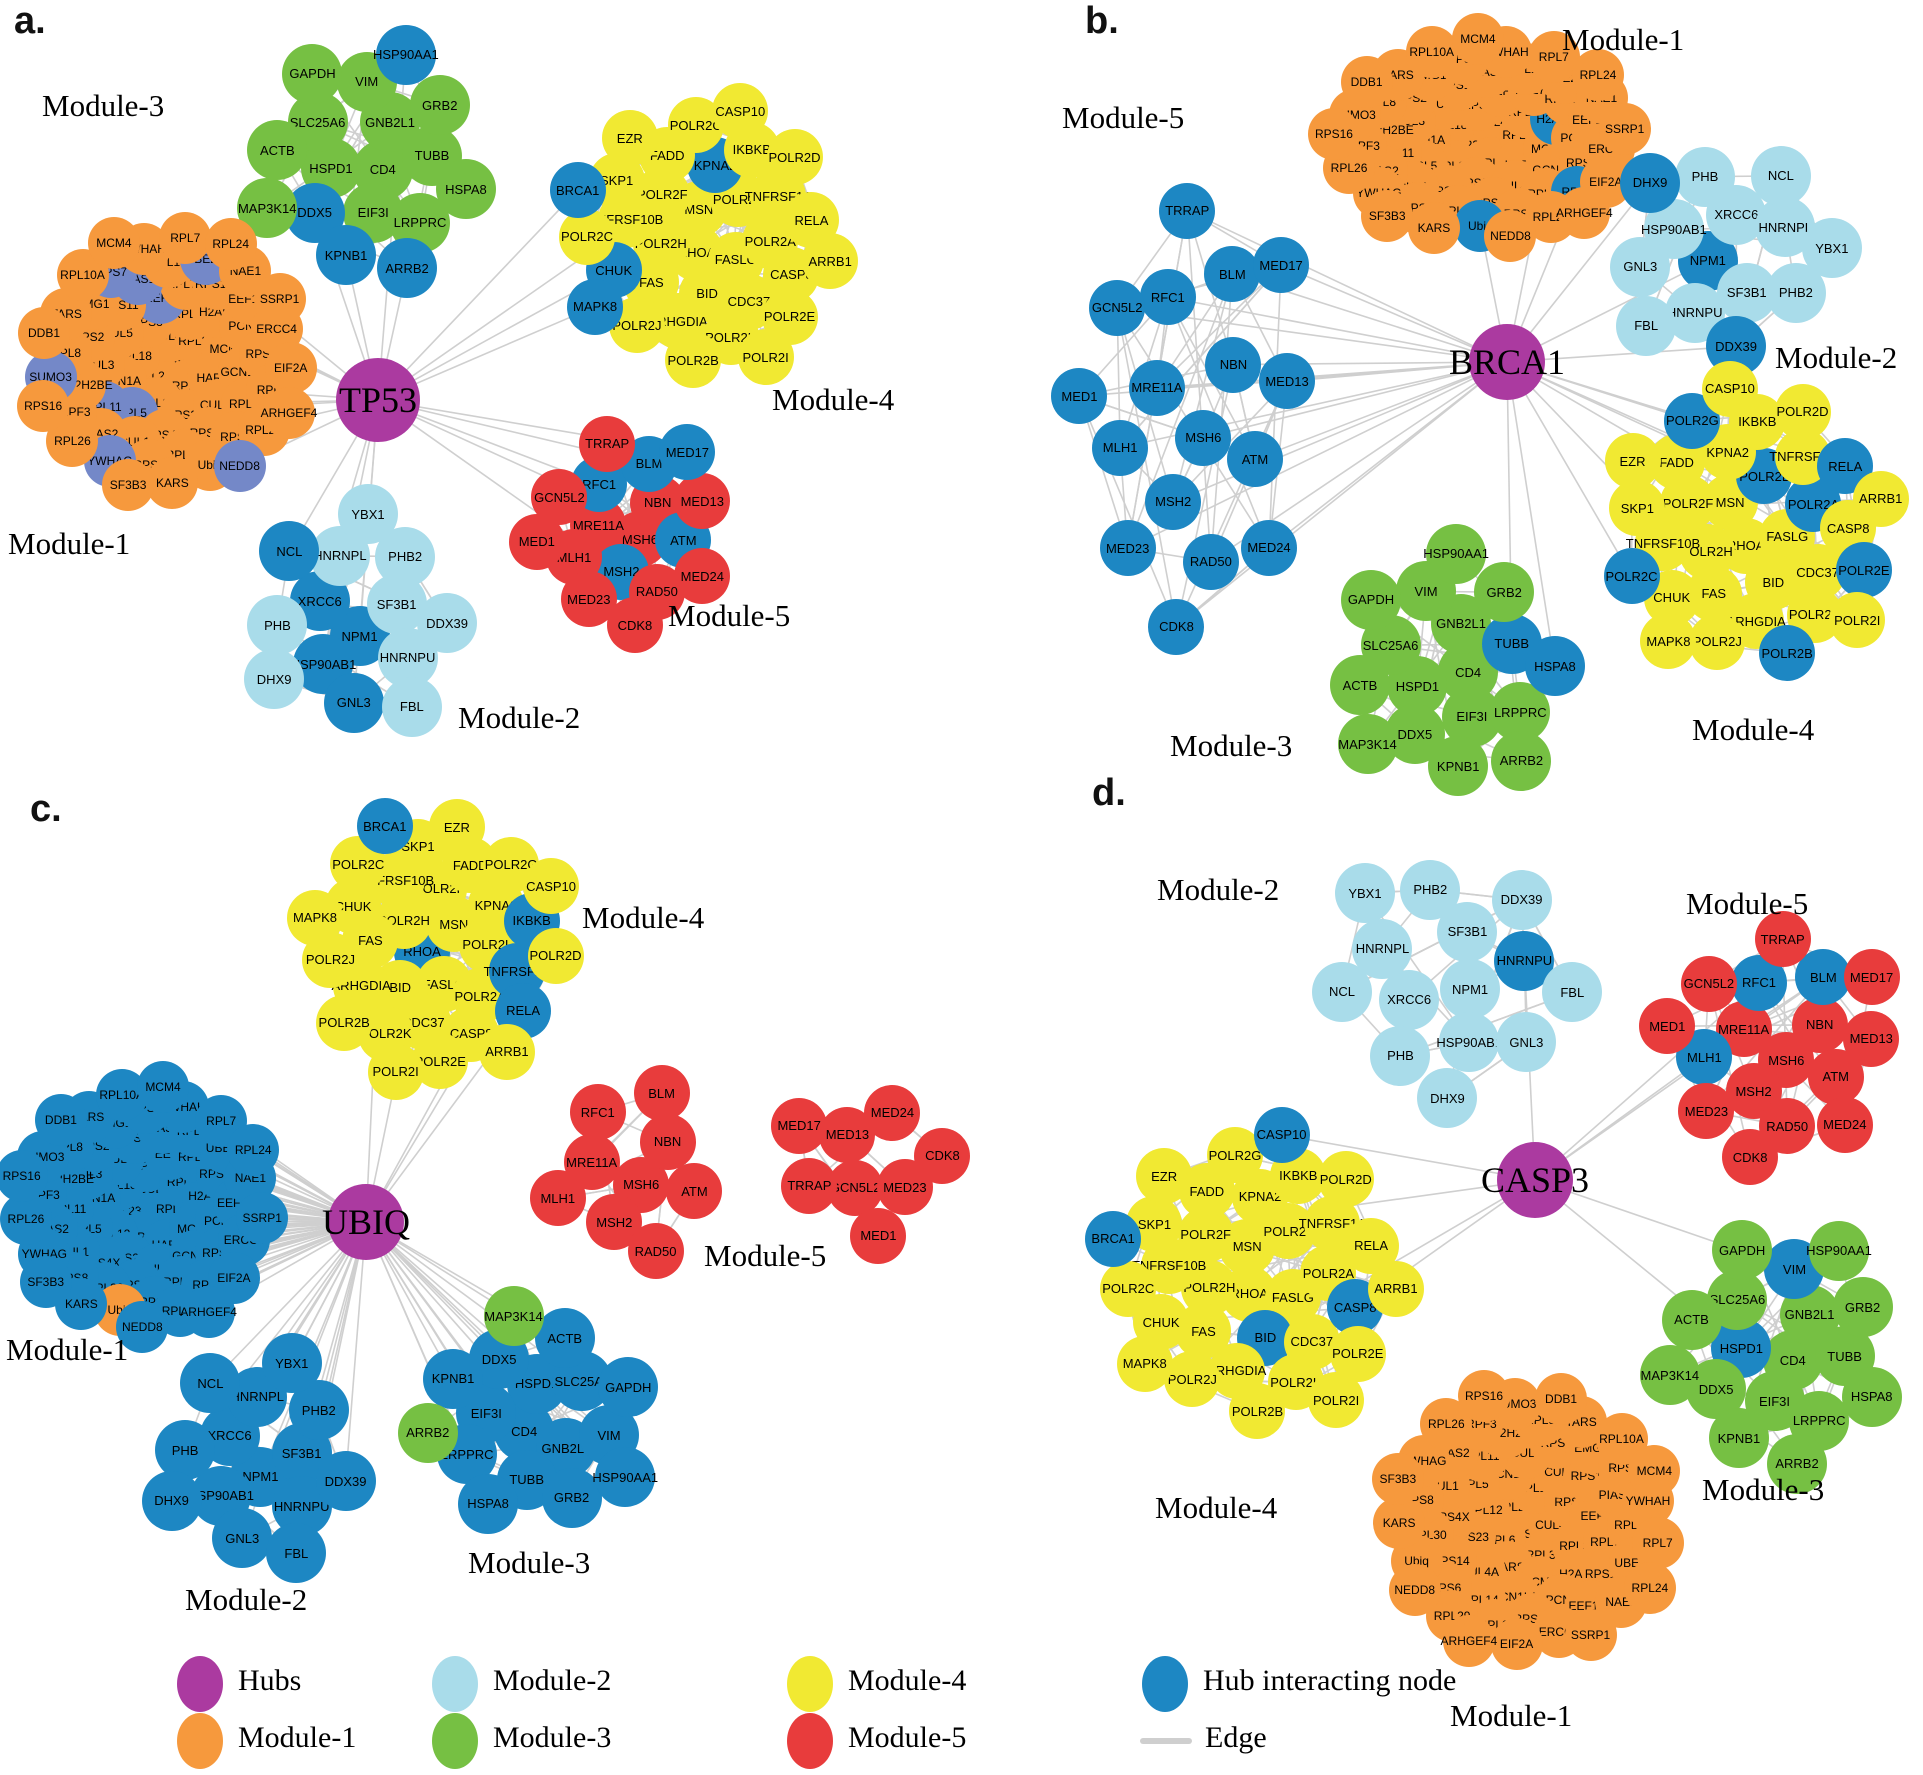 The width and height of the screenshot is (1923, 1775). I want to click on node-KARS: KARS, so click(1433, 227).